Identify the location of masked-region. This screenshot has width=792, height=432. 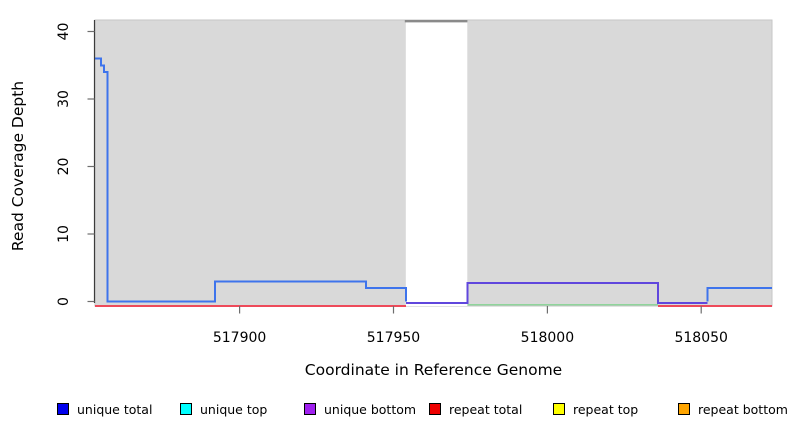
(436, 163).